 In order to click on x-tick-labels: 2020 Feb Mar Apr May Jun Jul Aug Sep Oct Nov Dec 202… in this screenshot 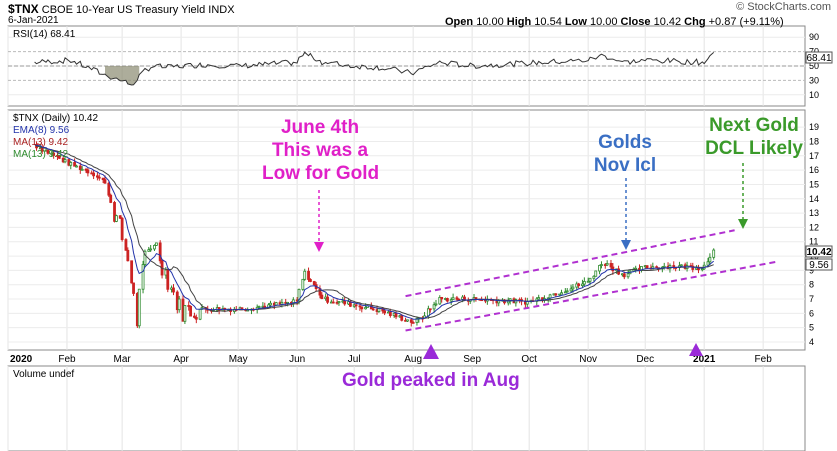, I will do `click(391, 359)`.